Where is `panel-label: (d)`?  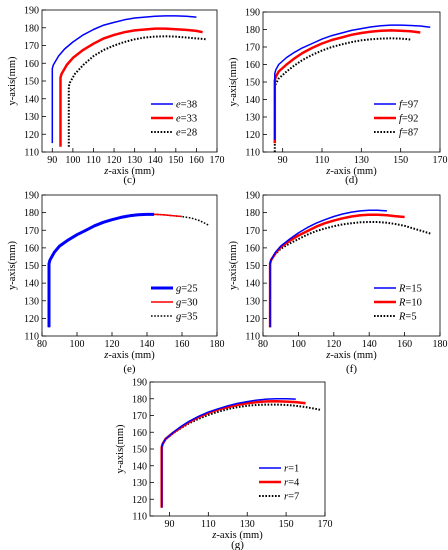
panel-label: (d) is located at coordinates (351, 180).